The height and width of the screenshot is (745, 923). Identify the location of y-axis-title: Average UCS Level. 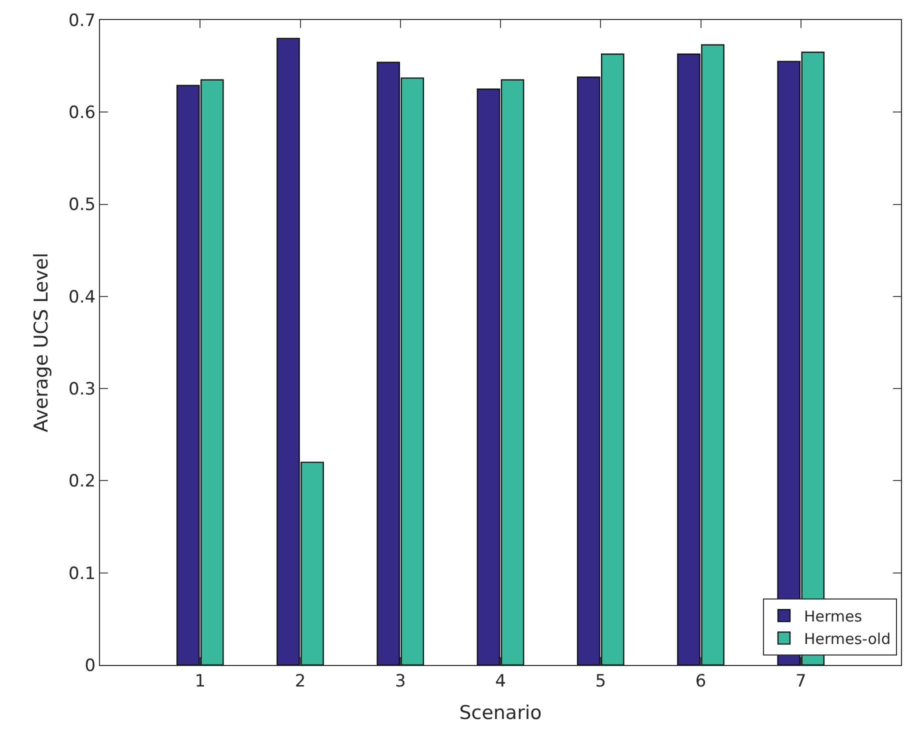
(41, 342).